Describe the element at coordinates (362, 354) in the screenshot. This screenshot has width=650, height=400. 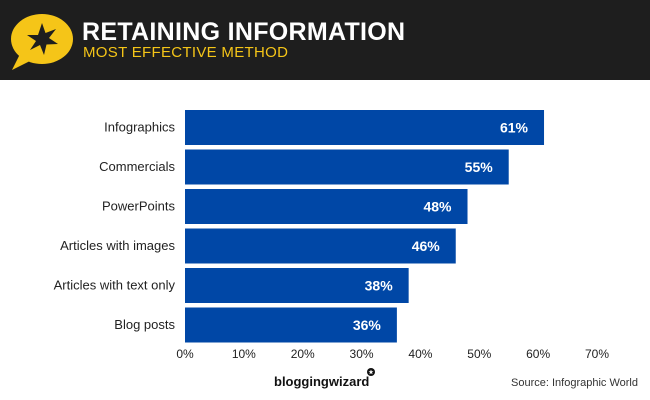
I see `x-tick-label: 30%` at that location.